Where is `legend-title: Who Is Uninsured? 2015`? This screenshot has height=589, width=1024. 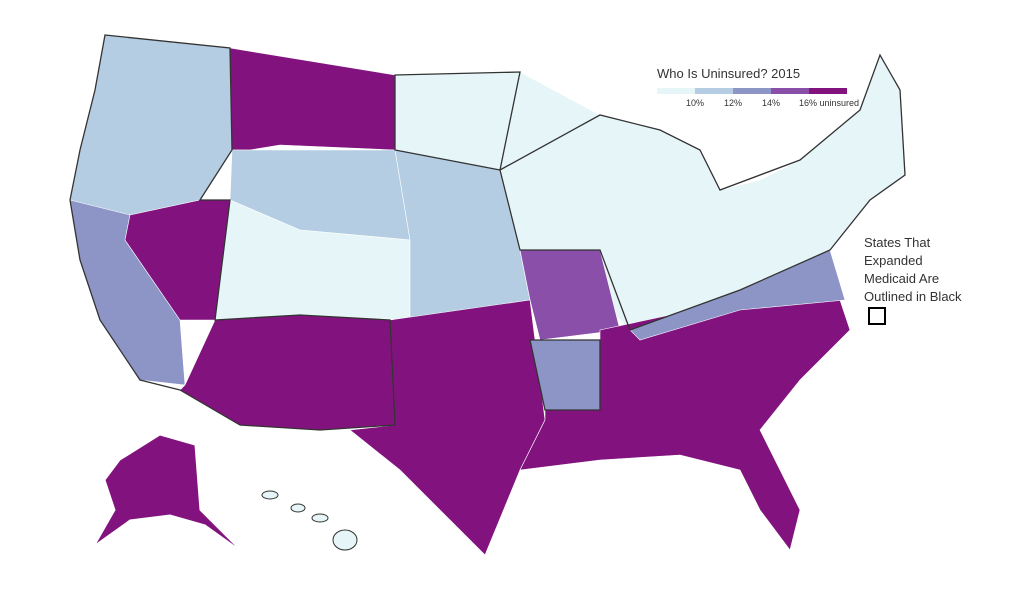
legend-title: Who Is Uninsured? 2015 is located at coordinates (729, 73).